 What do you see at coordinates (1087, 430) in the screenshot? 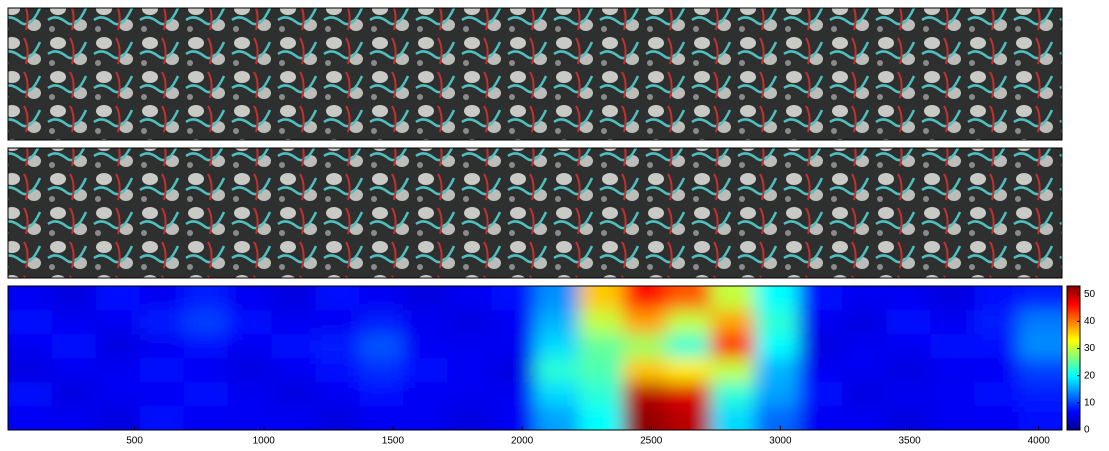
I see `colorbar-tick-label: 0` at bounding box center [1087, 430].